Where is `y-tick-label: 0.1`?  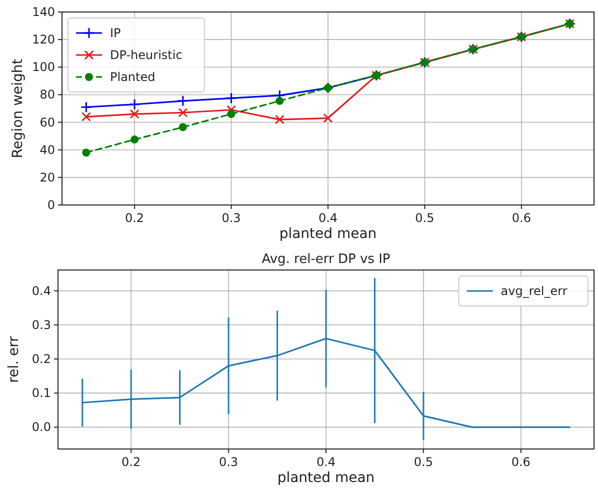
y-tick-label: 0.1 is located at coordinates (41, 393).